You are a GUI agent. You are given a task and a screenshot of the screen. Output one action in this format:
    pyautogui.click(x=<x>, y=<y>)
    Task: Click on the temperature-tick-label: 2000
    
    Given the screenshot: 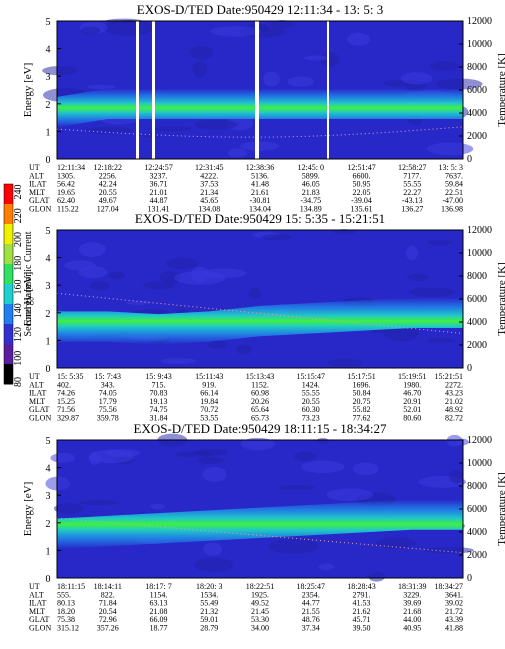 What is the action you would take?
    pyautogui.click(x=477, y=555)
    